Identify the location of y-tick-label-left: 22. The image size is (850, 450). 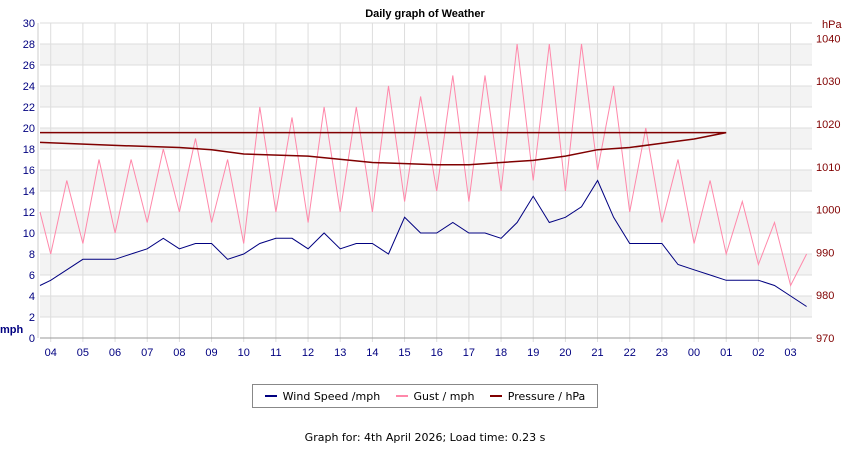
(29, 108).